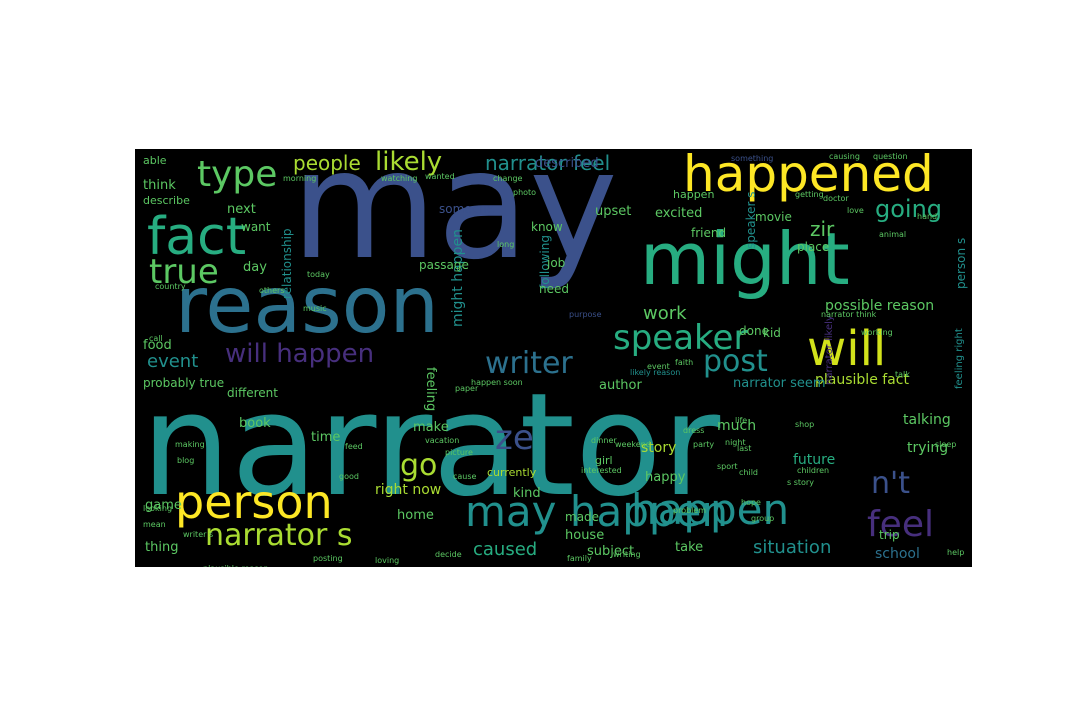  What do you see at coordinates (946, 444) in the screenshot?
I see `word-sleep: sleep` at bounding box center [946, 444].